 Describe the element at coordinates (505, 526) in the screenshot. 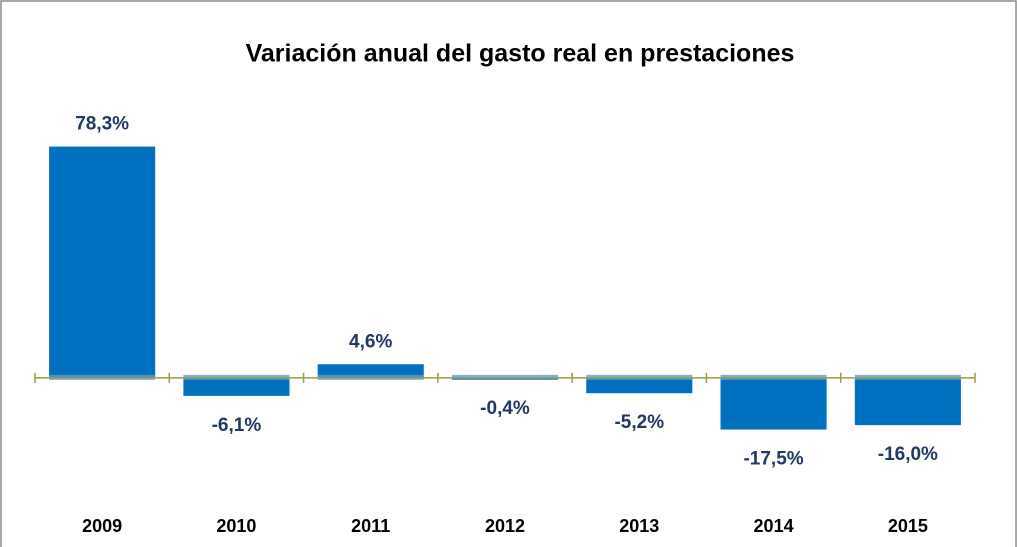

I see `x-tick-label: 2012` at that location.